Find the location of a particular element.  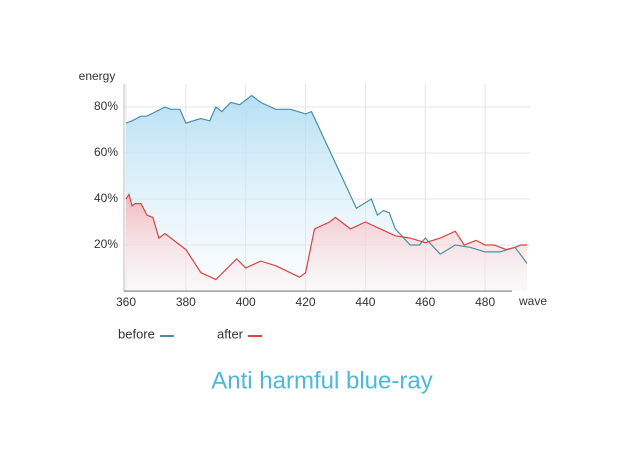

y-axis-label: energy is located at coordinates (97, 76).